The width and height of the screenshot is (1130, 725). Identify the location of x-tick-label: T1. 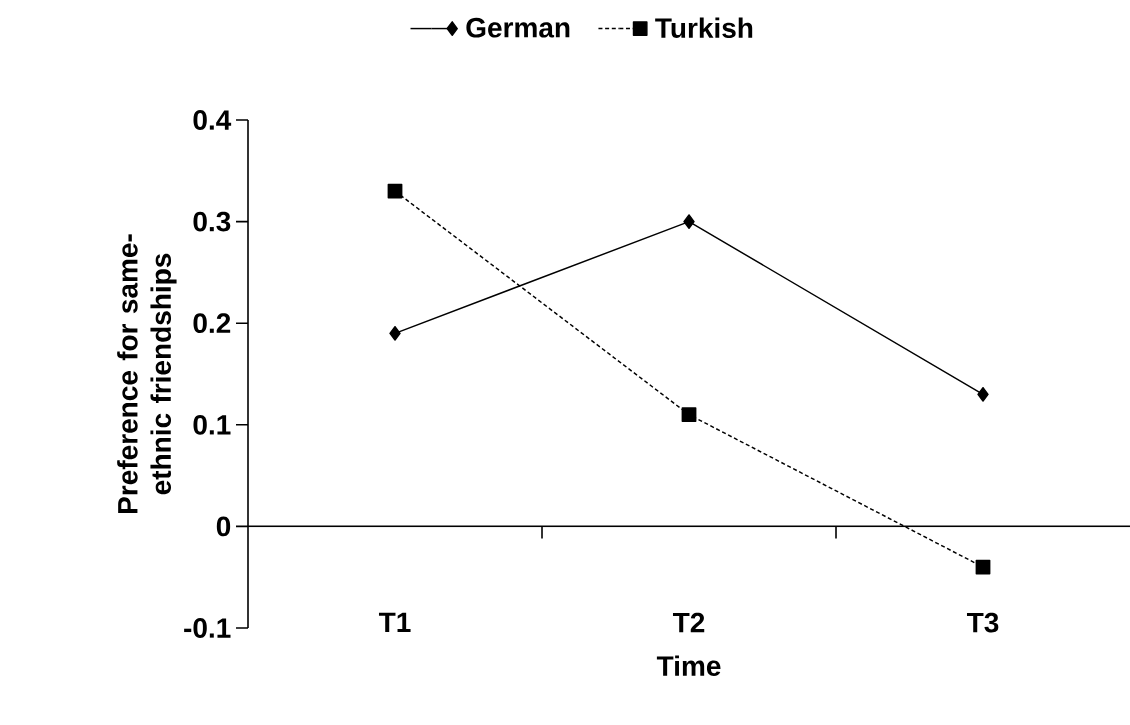
(394, 622).